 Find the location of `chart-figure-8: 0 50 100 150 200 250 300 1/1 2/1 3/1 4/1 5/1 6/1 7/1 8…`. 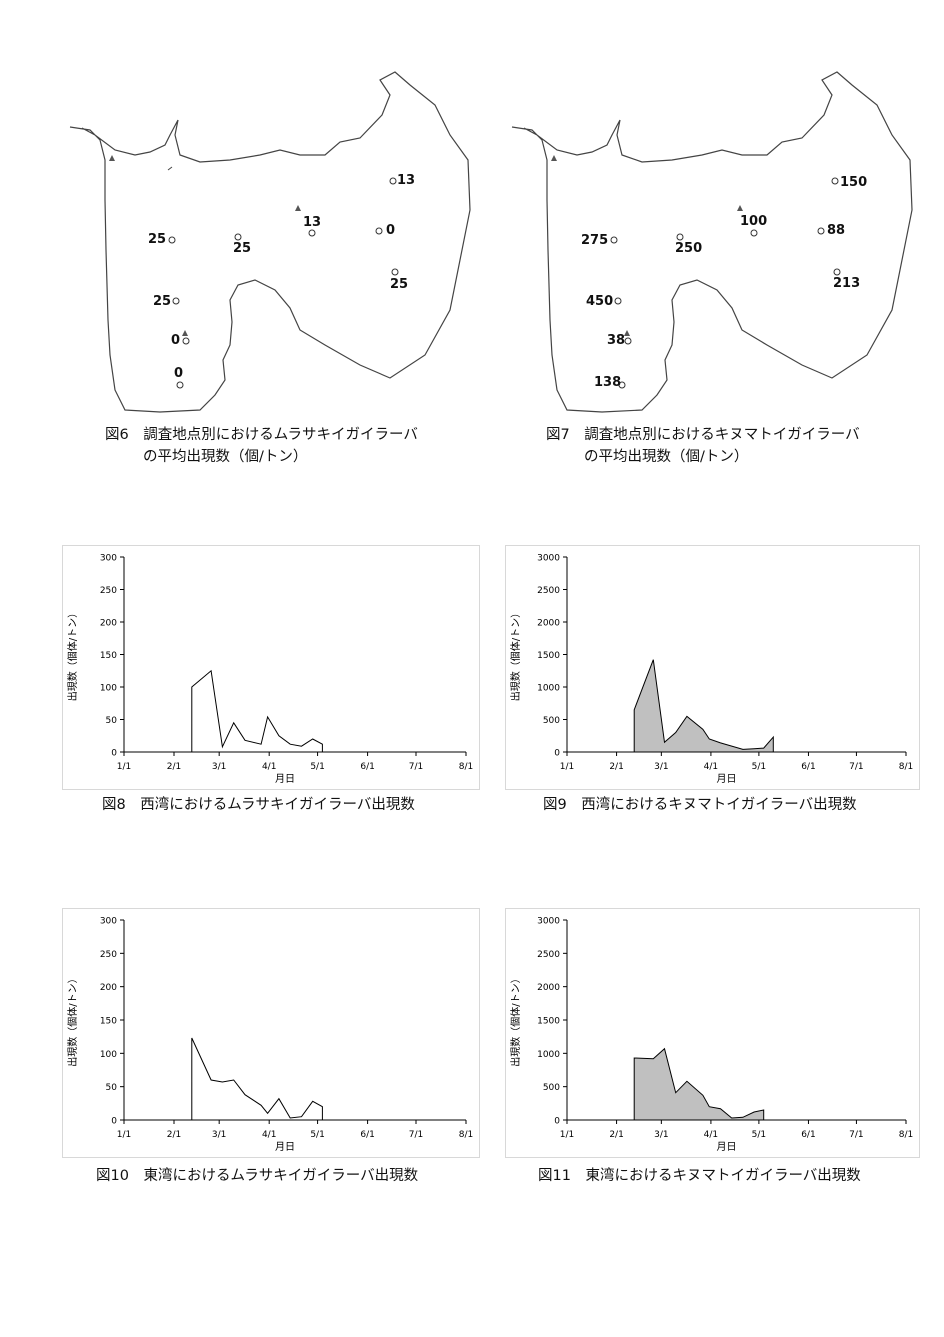

chart-figure-8: 0 50 100 150 200 250 300 1/1 2/1 3/1 4/1 5/1 6/1 7/1 8… is located at coordinates (271, 667).